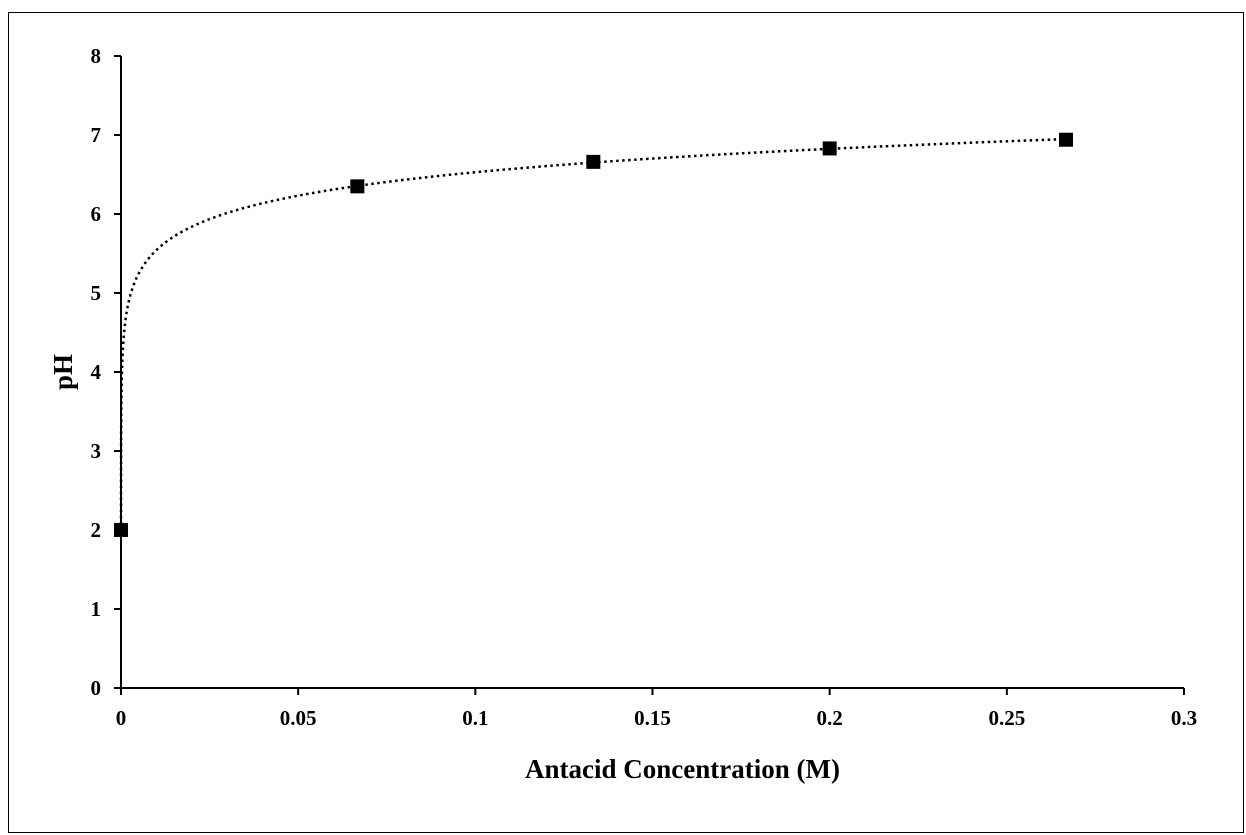 This screenshot has width=1246, height=835. What do you see at coordinates (96, 688) in the screenshot?
I see `y-tick-label: 0` at bounding box center [96, 688].